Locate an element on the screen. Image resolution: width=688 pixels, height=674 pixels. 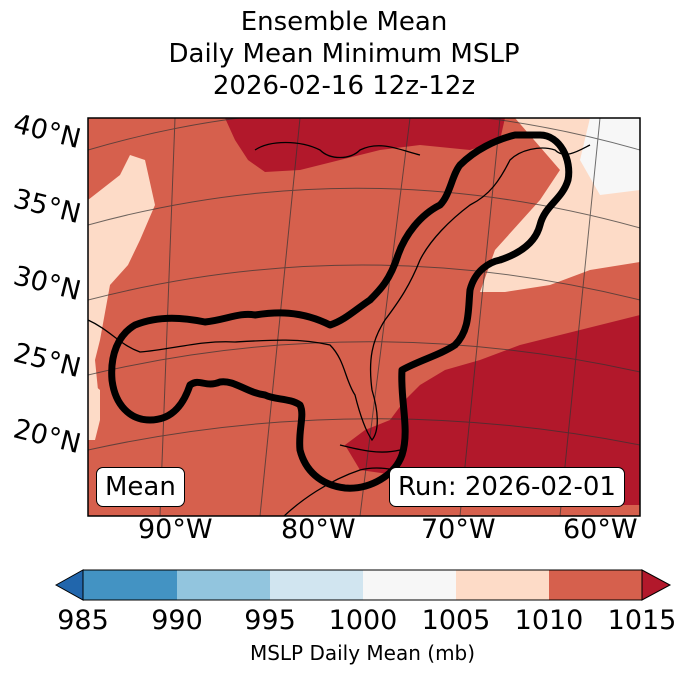
mean-label-box: Mean is located at coordinates (140, 487).